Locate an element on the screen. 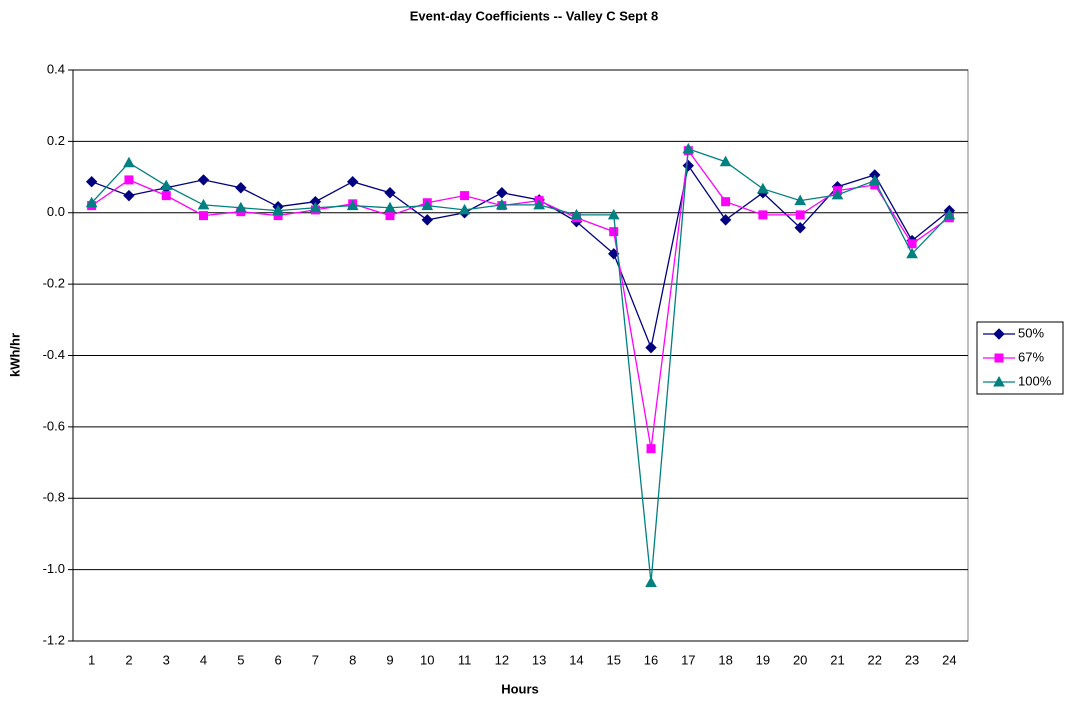 The height and width of the screenshot is (703, 1070). y-axis-title: kWh/hr is located at coordinates (14, 355).